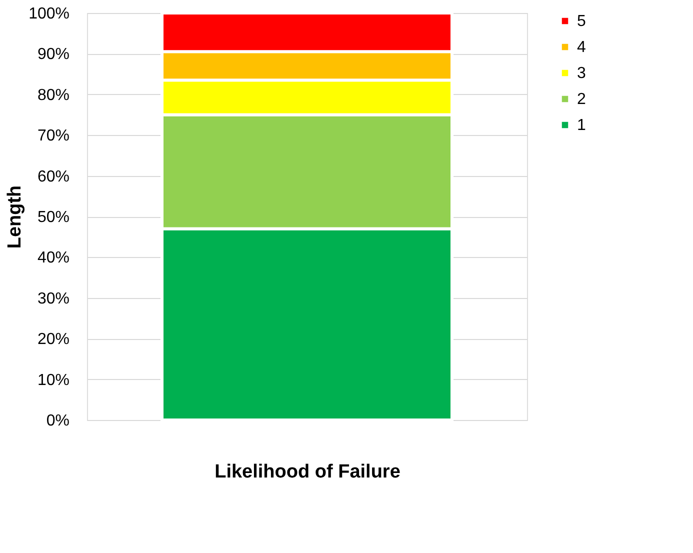  I want to click on y-axis-title: Length, so click(15, 217).